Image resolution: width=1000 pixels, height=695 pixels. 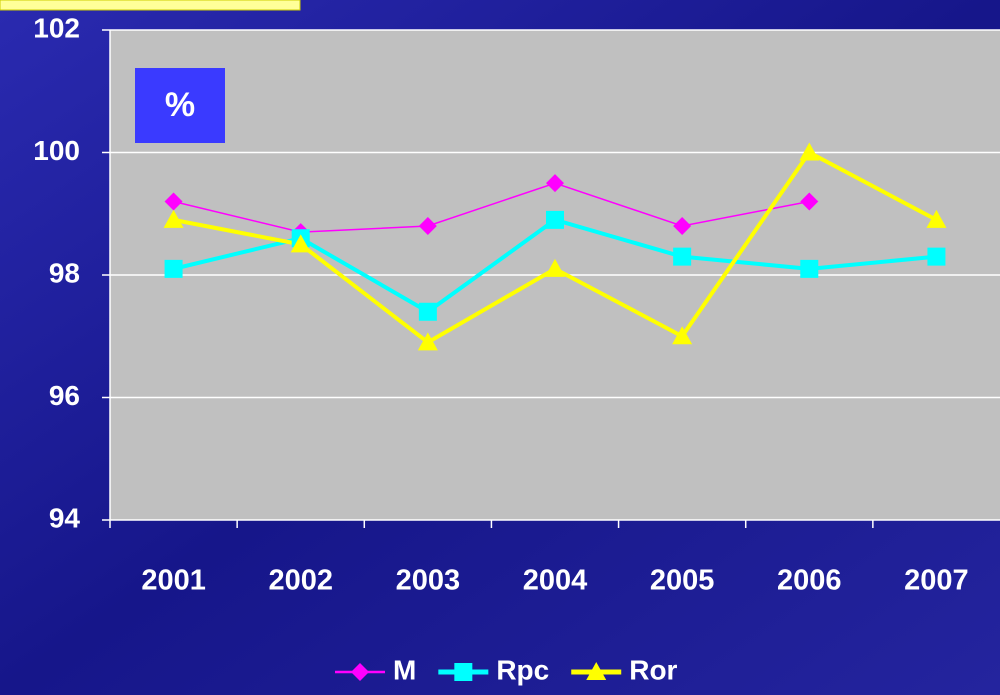 What do you see at coordinates (64, 272) in the screenshot?
I see `y-tick-label: 98` at bounding box center [64, 272].